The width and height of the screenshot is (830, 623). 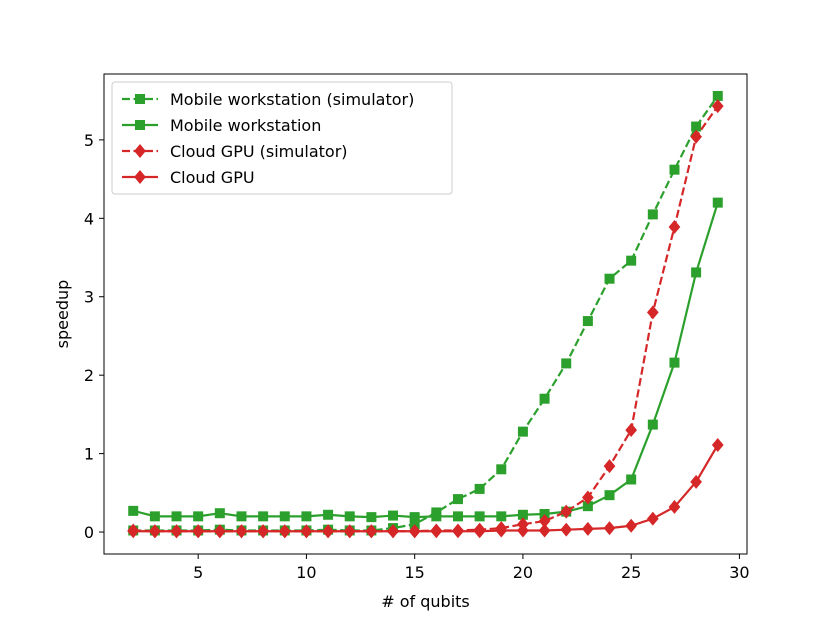 I want to click on y-tick-label: 2, so click(x=89, y=375).